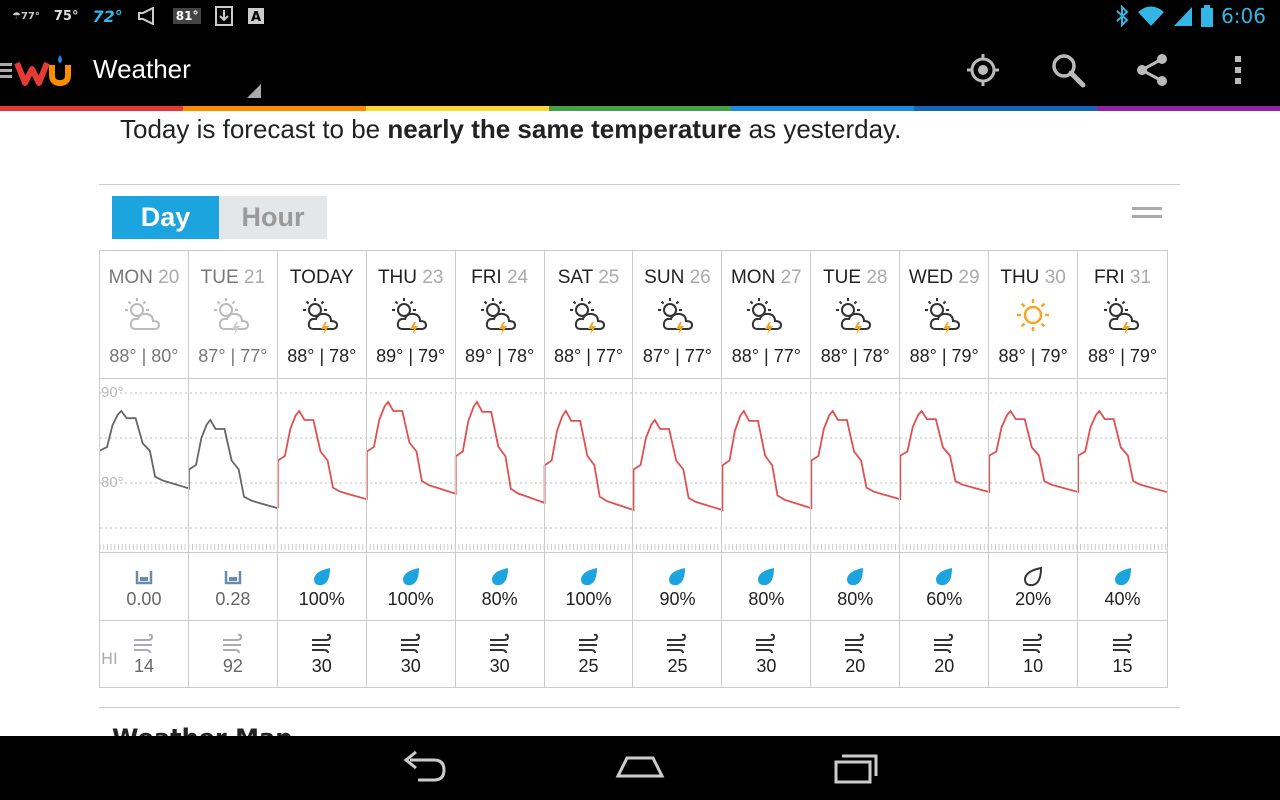 The image size is (1280, 800). What do you see at coordinates (273, 217) in the screenshot?
I see `tab-hour: Hour` at bounding box center [273, 217].